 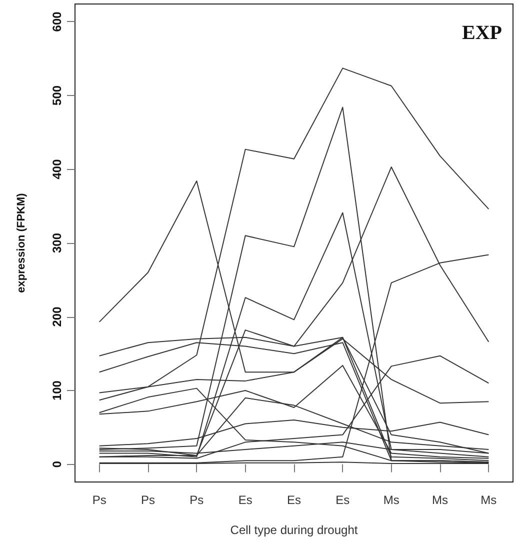 What do you see at coordinates (57, 243) in the screenshot?
I see `y-tick-label: 300` at bounding box center [57, 243].